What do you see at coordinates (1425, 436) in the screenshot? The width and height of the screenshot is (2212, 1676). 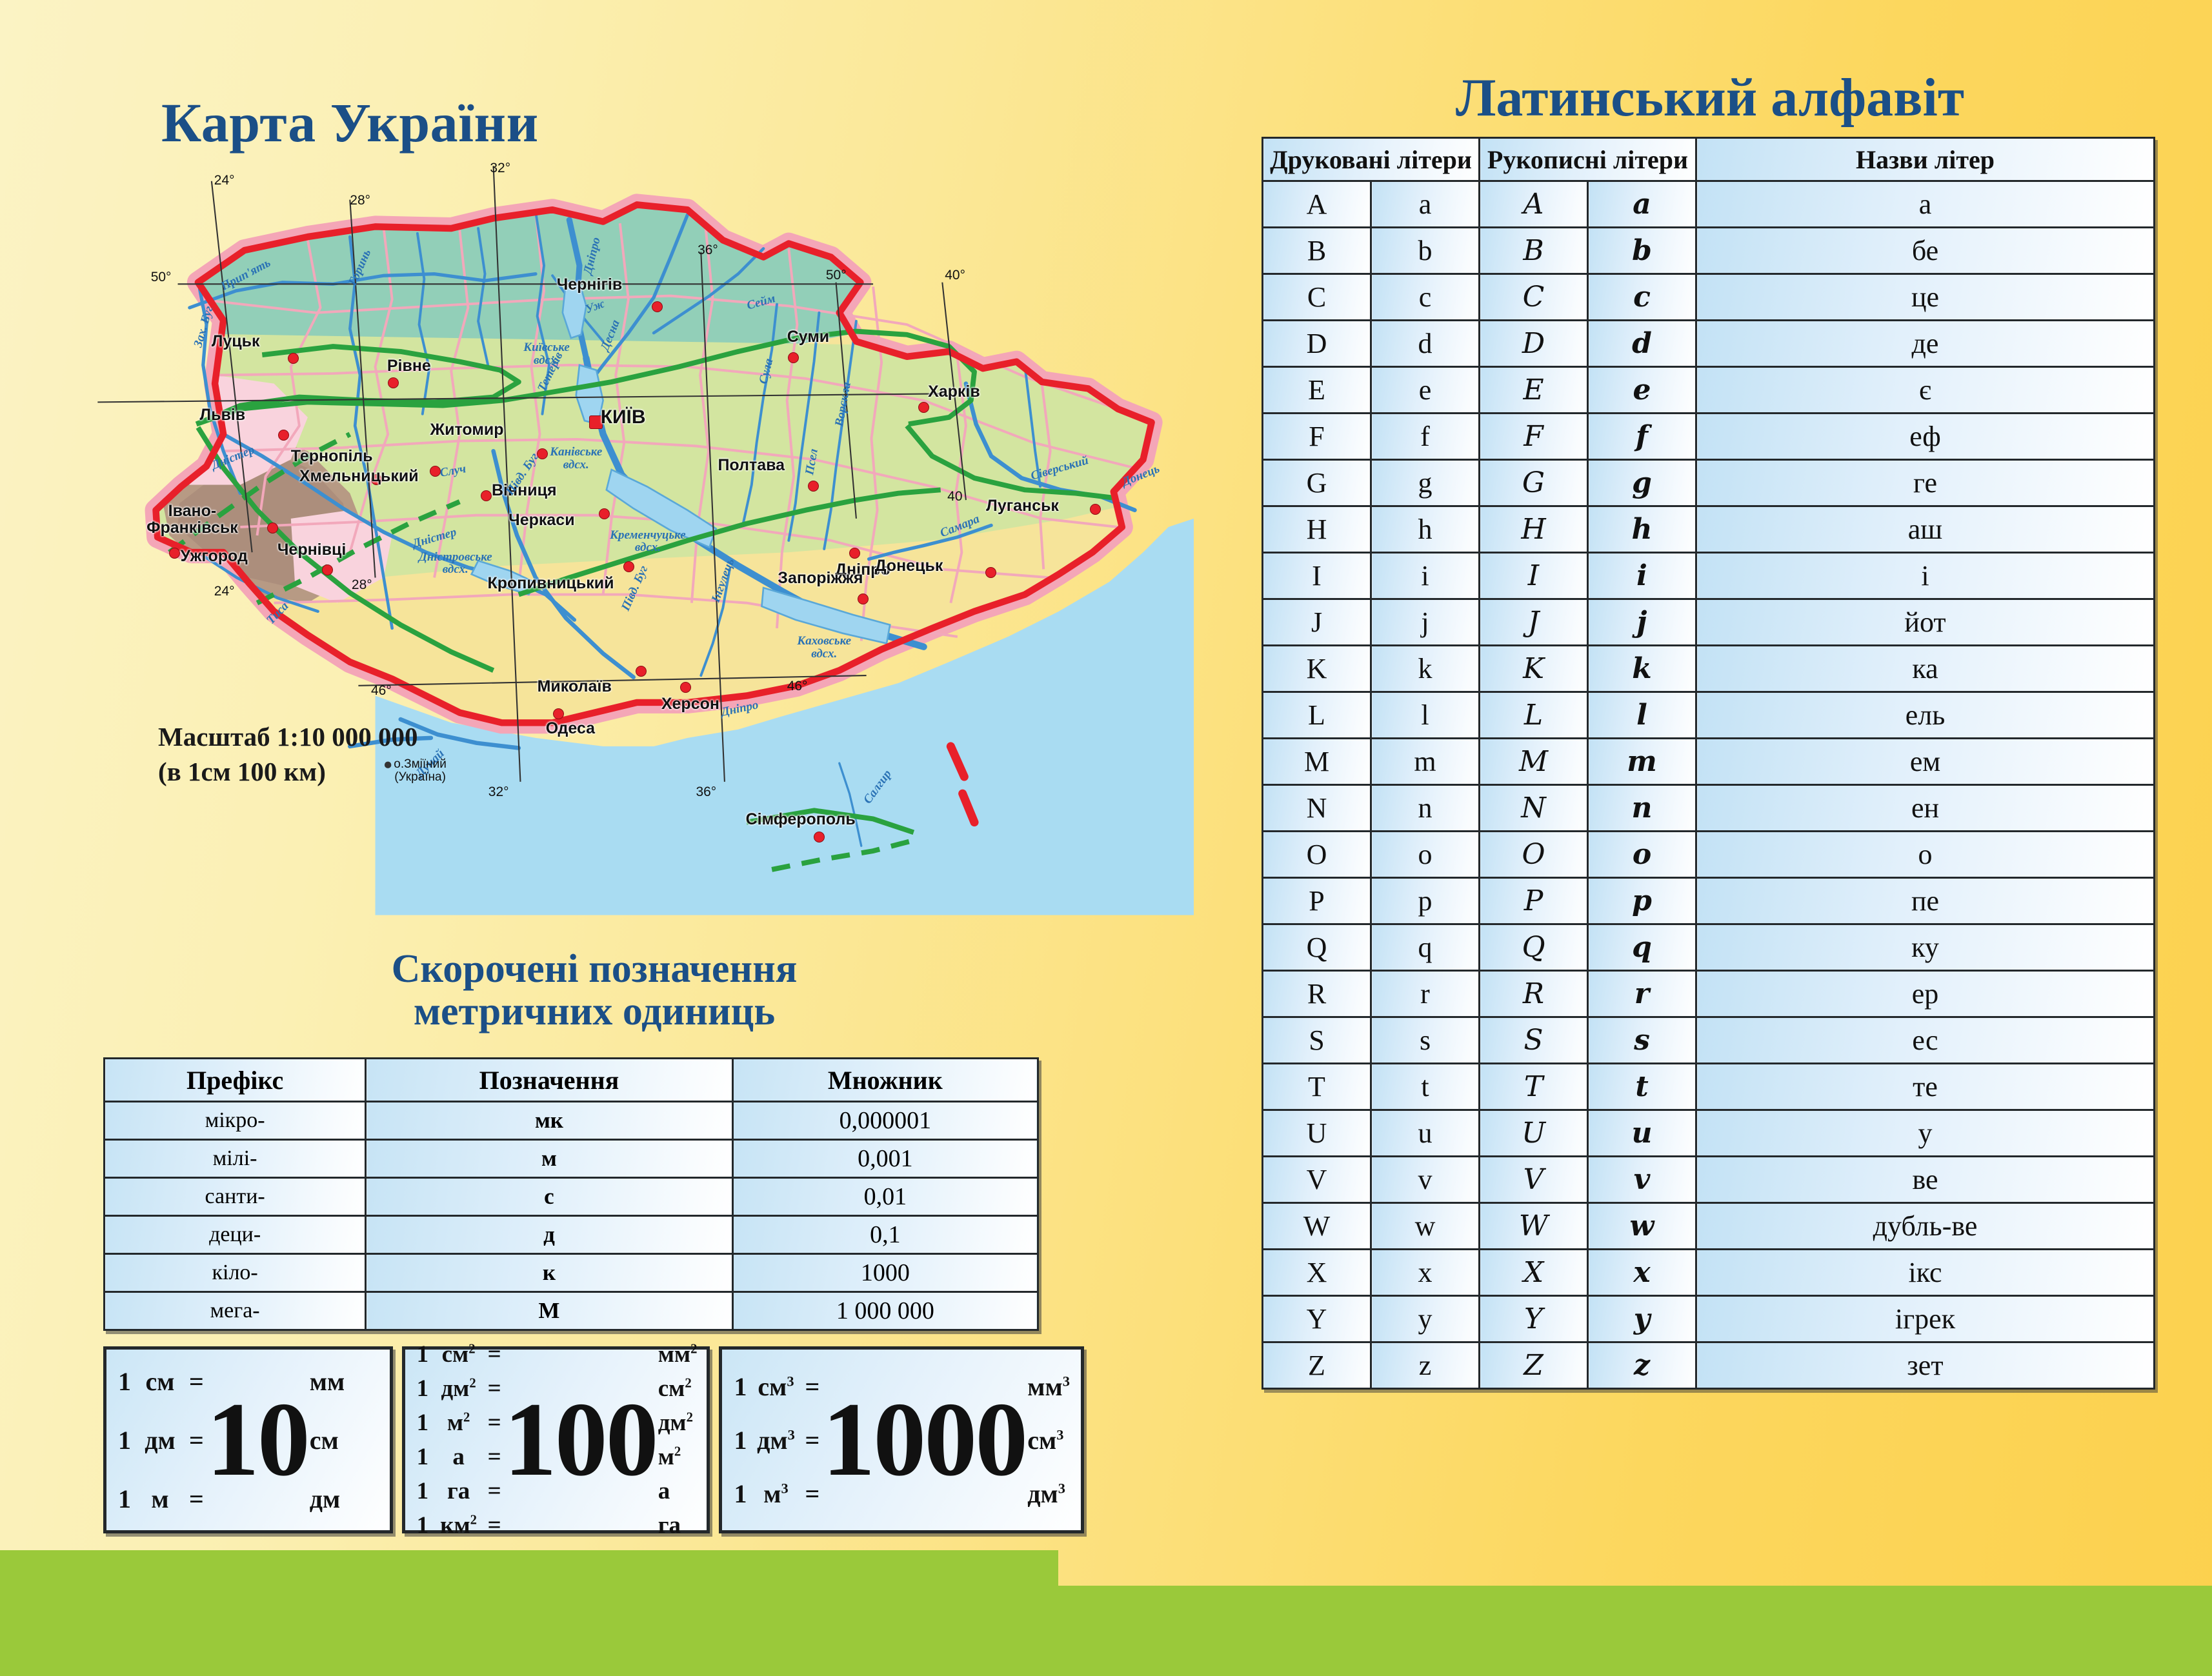 I see `alphabet-cell-lowercase: f` at bounding box center [1425, 436].